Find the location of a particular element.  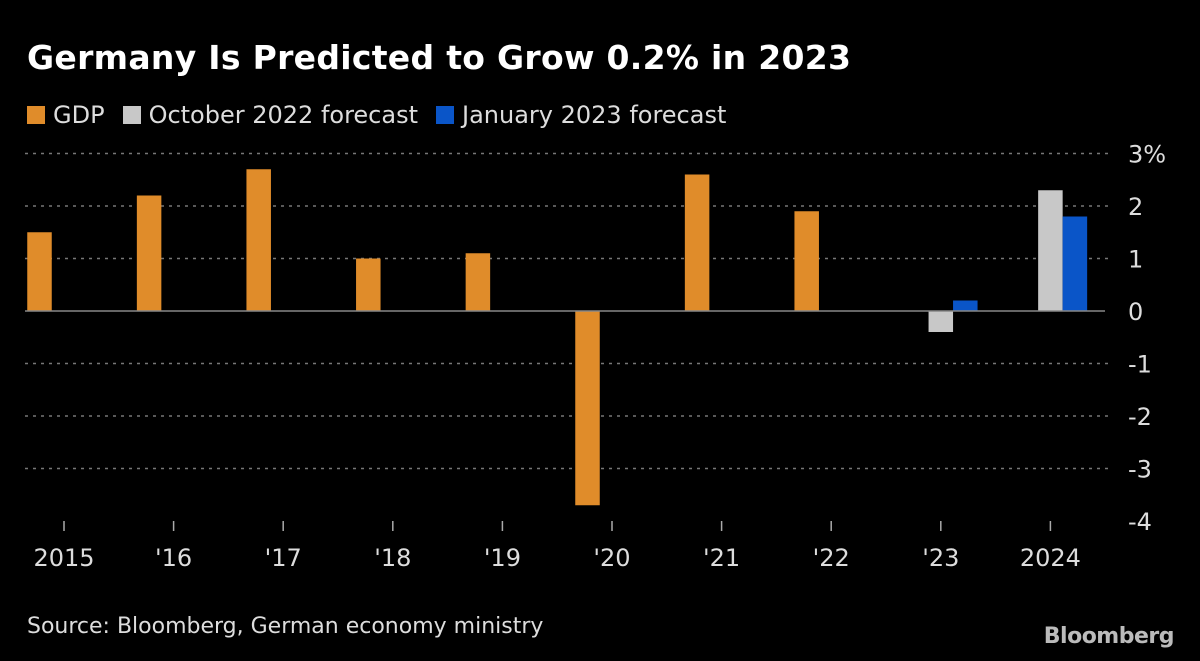

y-tick-label: 2 is located at coordinates (1135, 207).